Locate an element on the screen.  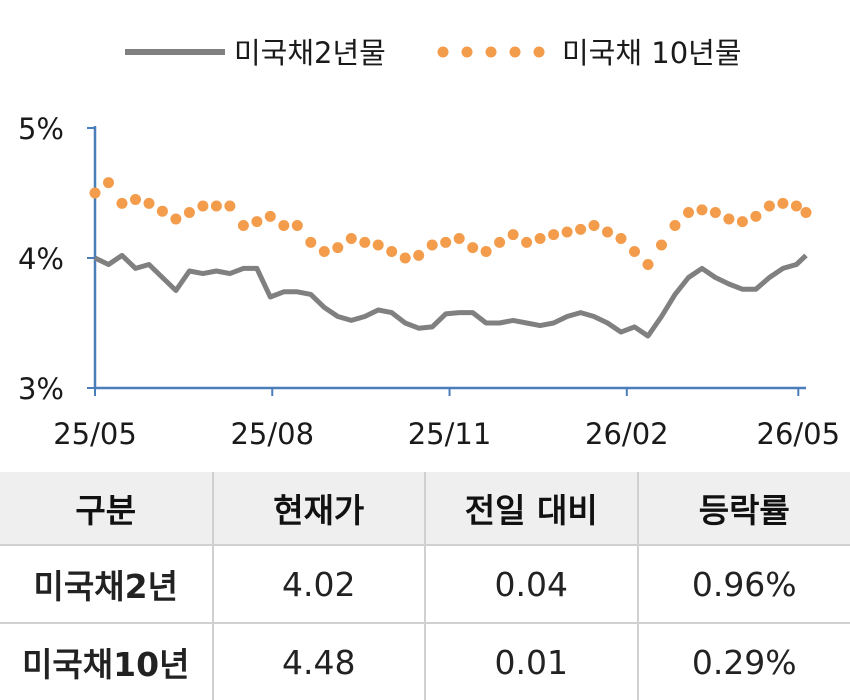
row-price: 4.02 is located at coordinates (319, 584).